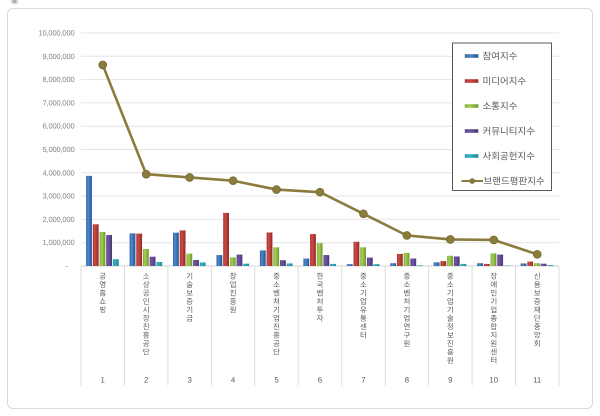 The image size is (600, 416). What do you see at coordinates (58, 196) in the screenshot?
I see `svg-text: 3,000,000` at bounding box center [58, 196].